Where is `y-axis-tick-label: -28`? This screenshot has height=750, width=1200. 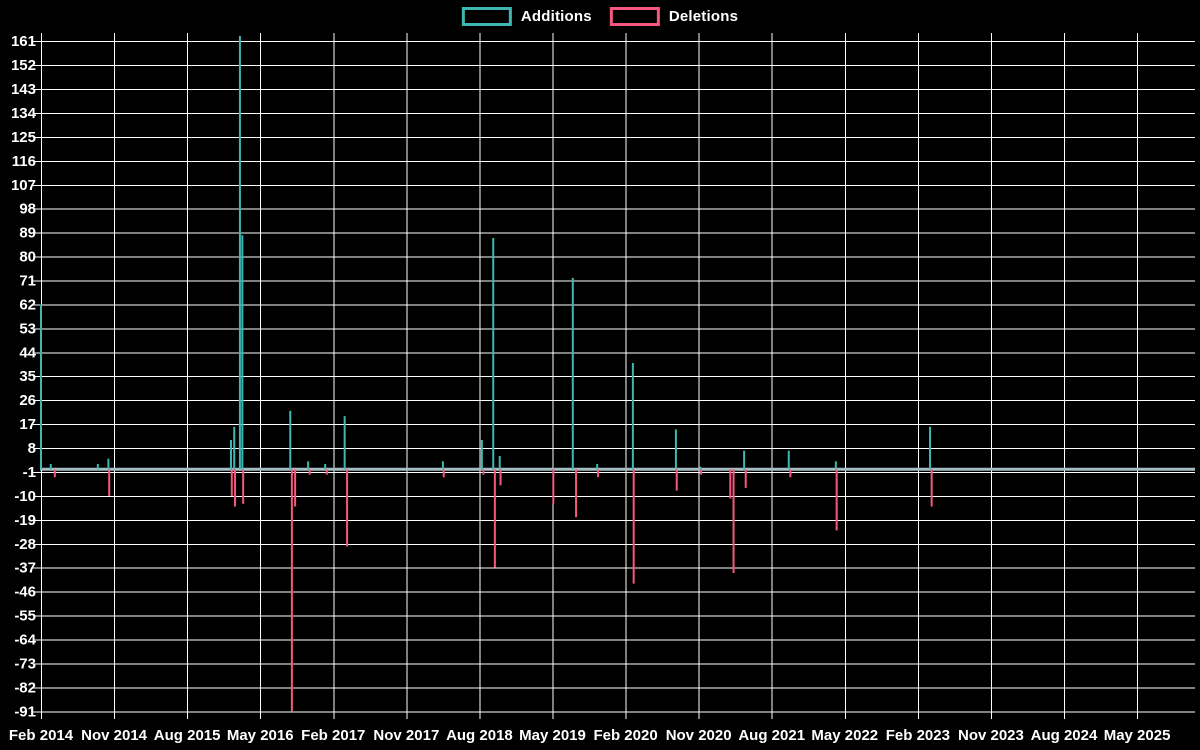 y-axis-tick-label: -28 is located at coordinates (25, 544).